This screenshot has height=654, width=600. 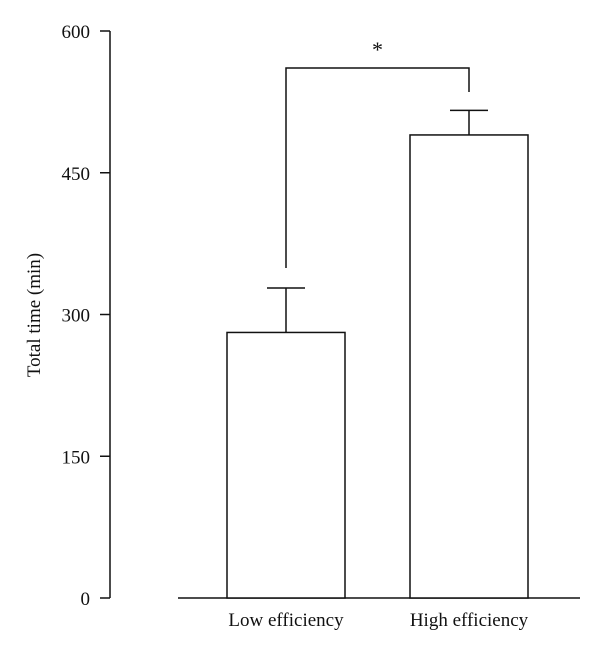 What do you see at coordinates (286, 620) in the screenshot?
I see `x-category-label-0: Low efficiency` at bounding box center [286, 620].